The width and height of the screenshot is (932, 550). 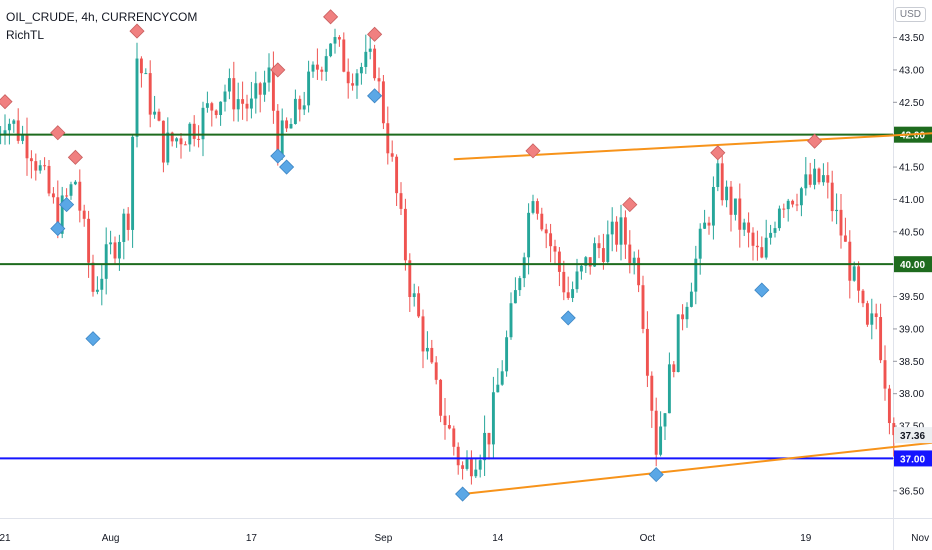 What do you see at coordinates (911, 491) in the screenshot?
I see `y-tick-label: 36.50` at bounding box center [911, 491].